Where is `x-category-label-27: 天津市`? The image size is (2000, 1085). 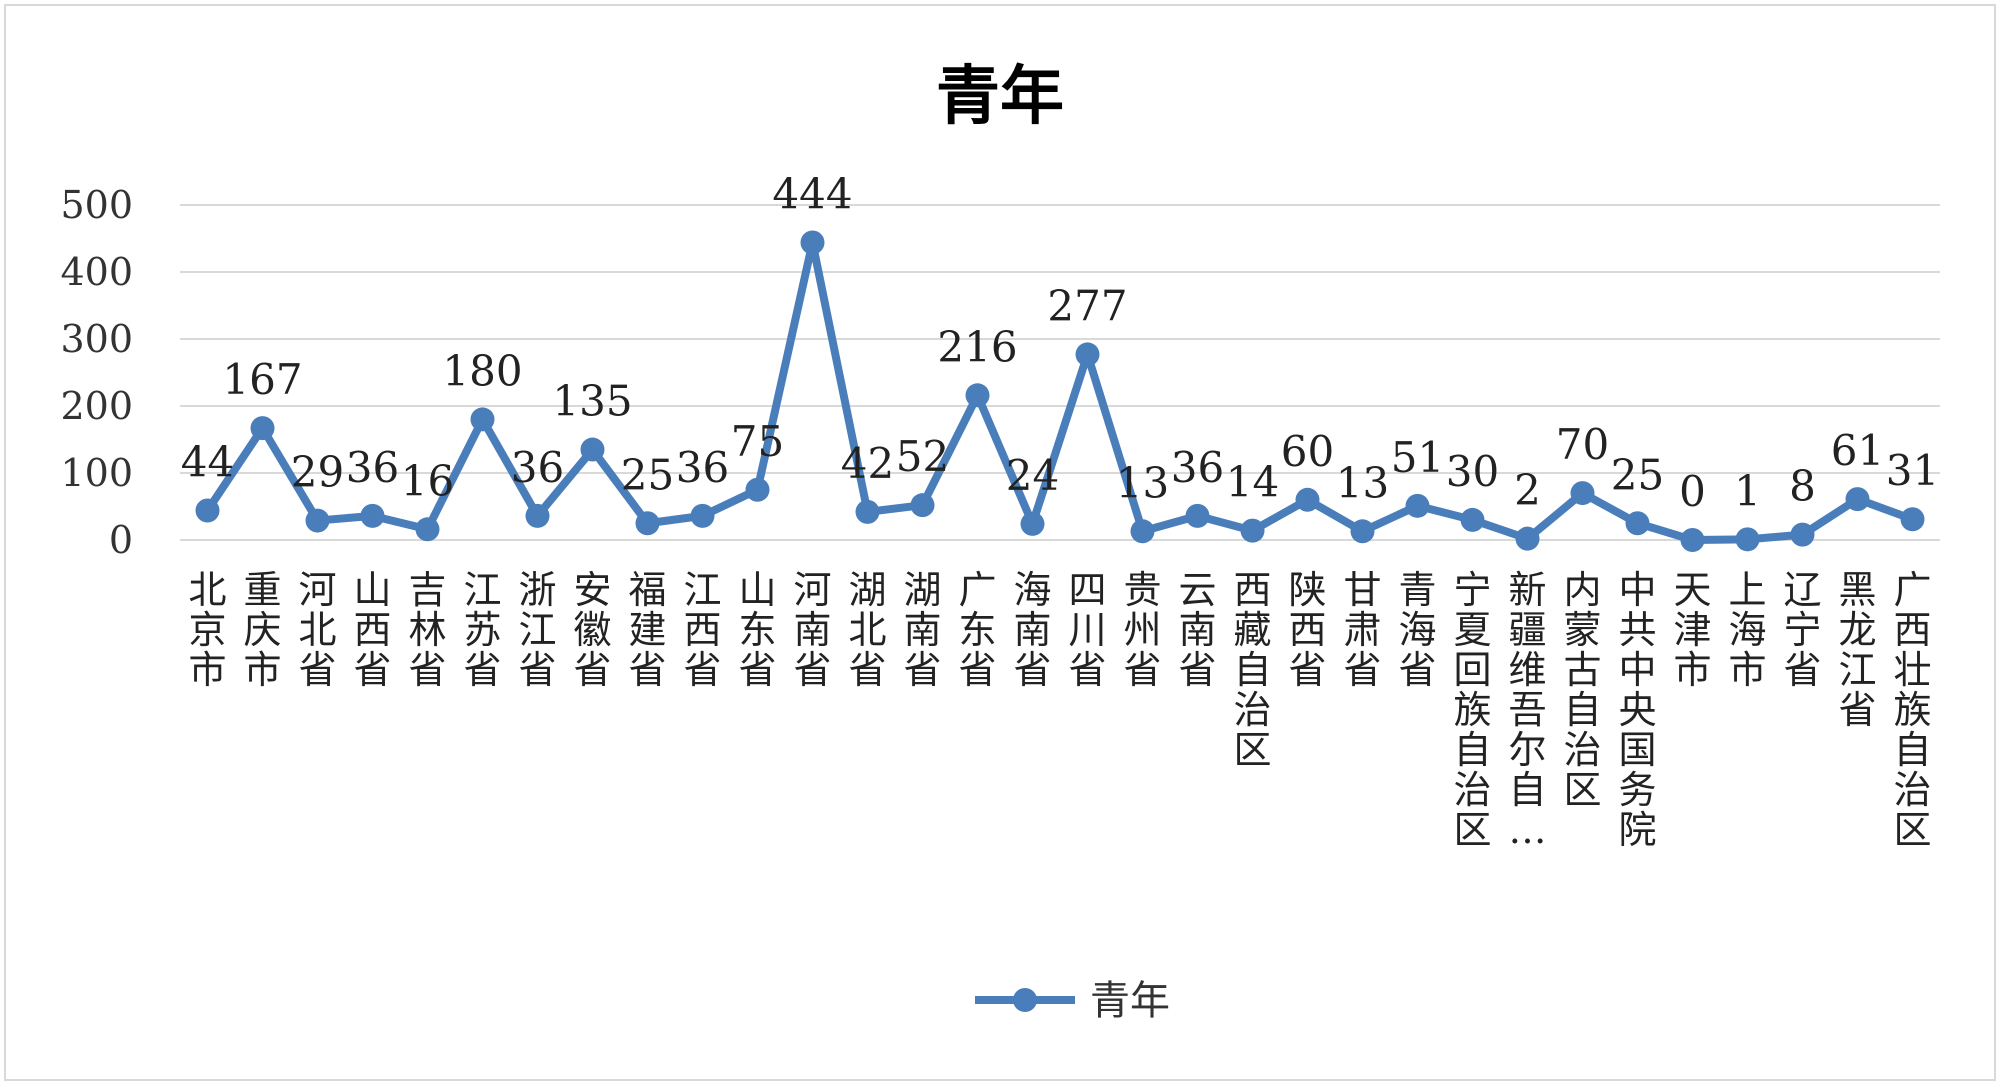 x-category-label-27: 天津市 is located at coordinates (1692, 630).